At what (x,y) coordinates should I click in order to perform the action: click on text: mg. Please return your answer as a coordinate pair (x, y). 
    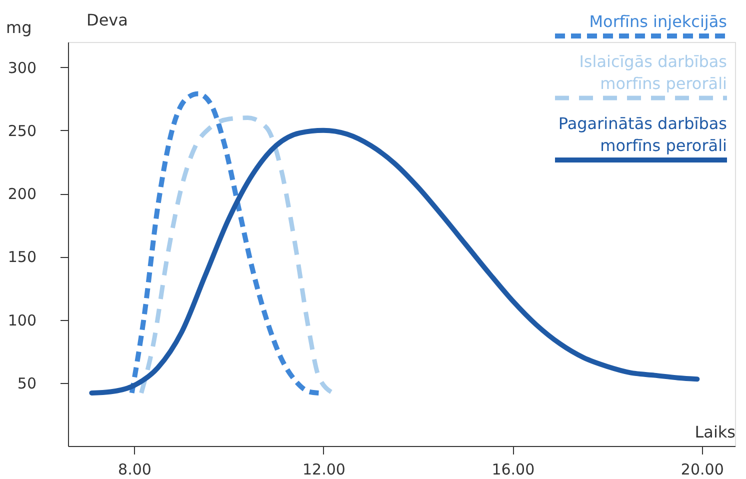
    Looking at the image, I should click on (19, 27).